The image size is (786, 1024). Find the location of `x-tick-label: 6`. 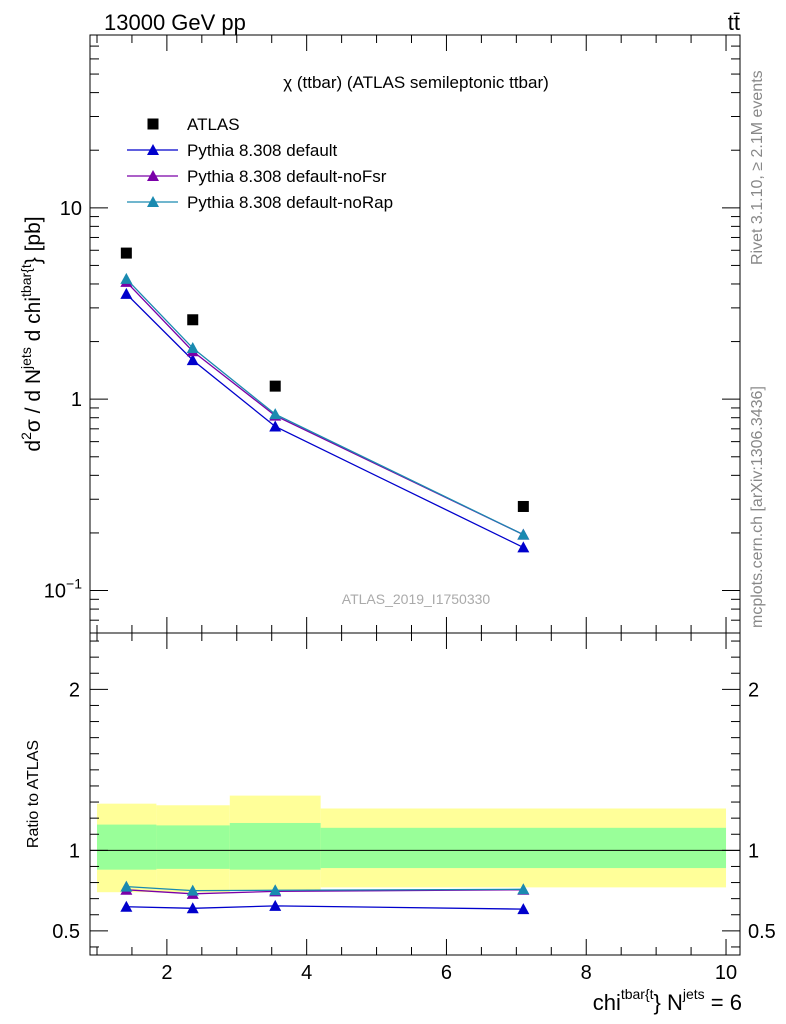

x-tick-label: 6 is located at coordinates (446, 973).